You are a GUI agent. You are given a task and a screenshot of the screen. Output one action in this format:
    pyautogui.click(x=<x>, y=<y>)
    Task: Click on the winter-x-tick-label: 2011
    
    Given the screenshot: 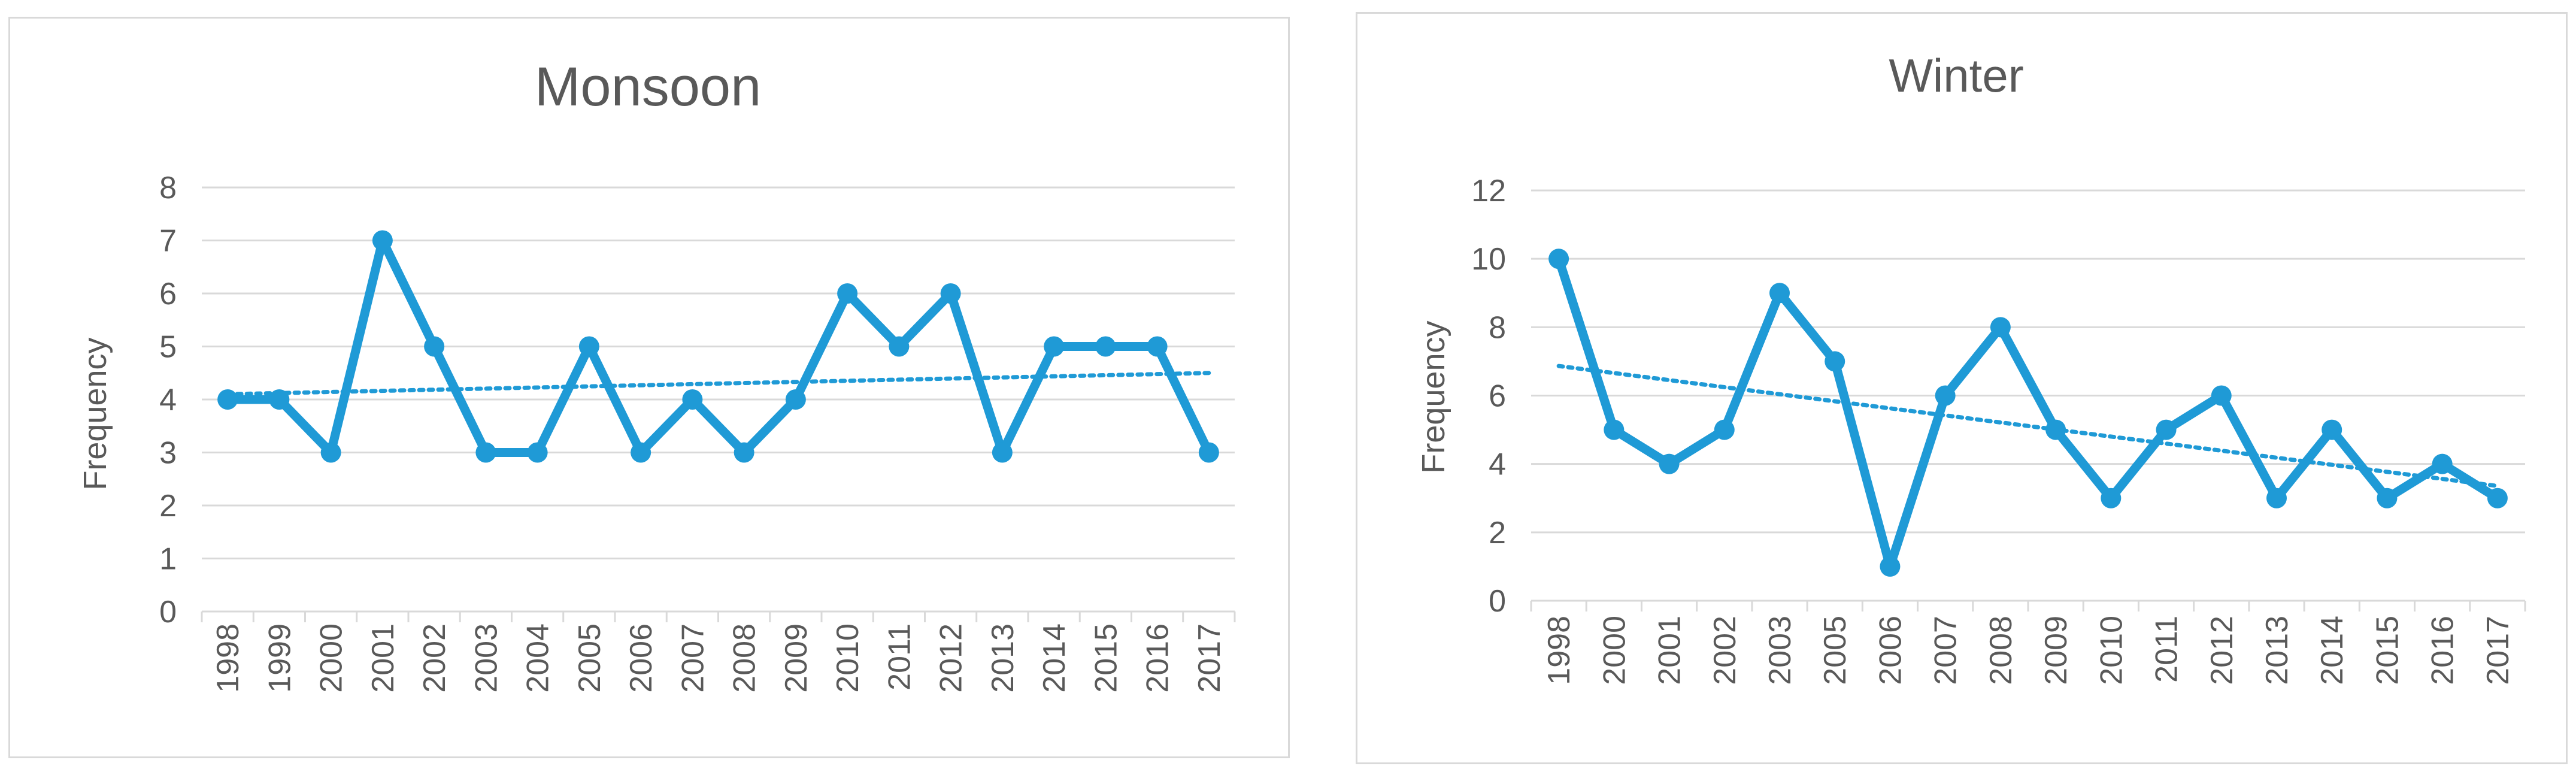 What is the action you would take?
    pyautogui.click(x=2167, y=649)
    